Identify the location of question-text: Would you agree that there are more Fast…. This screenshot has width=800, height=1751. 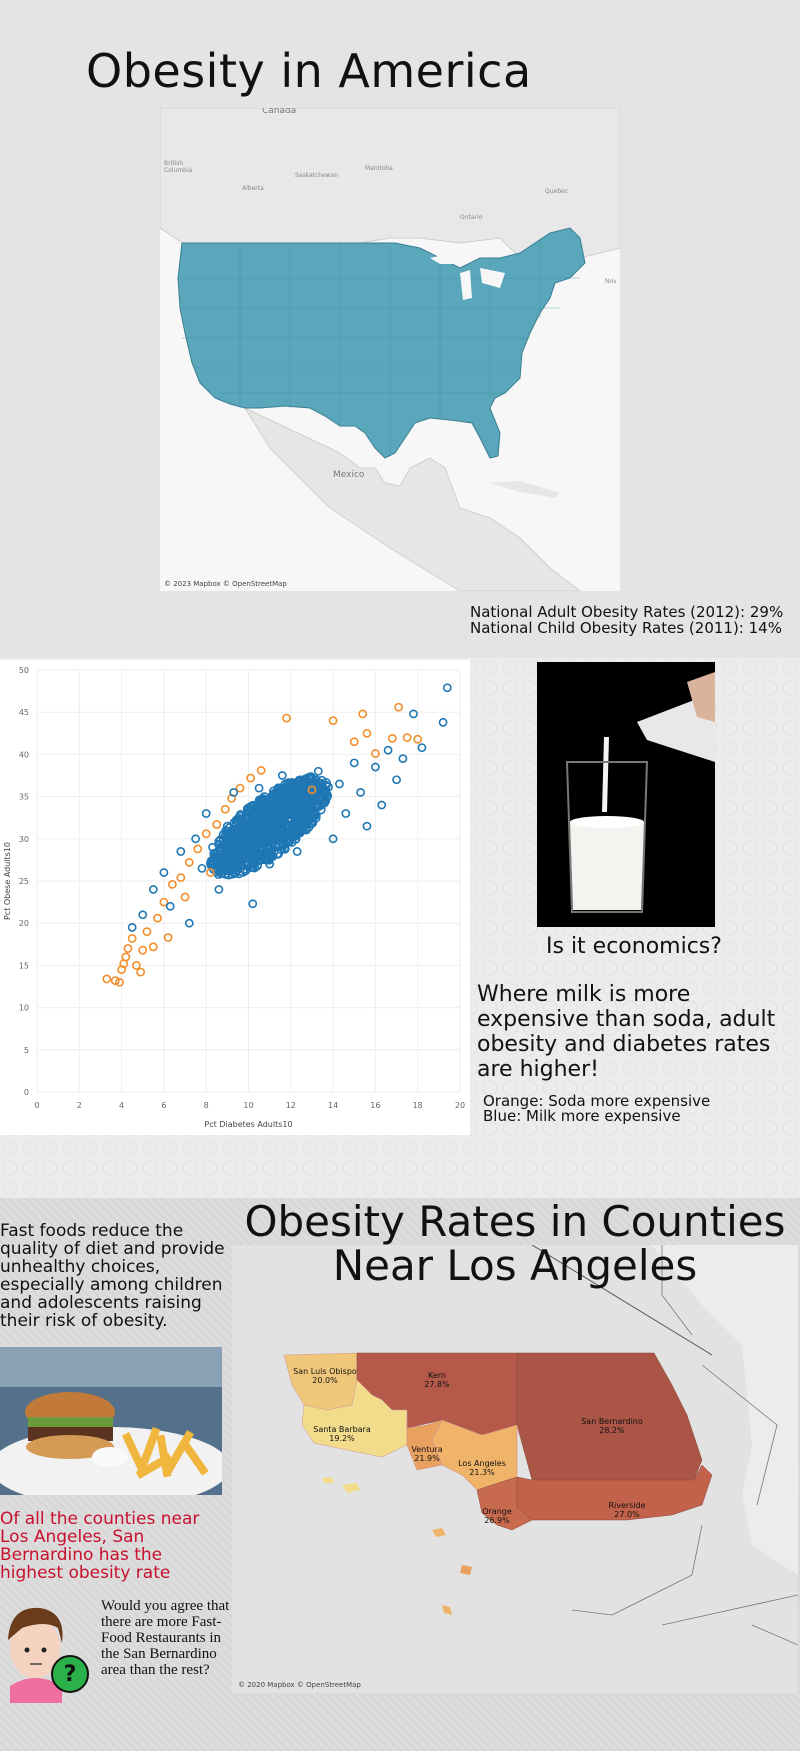
(165, 1638).